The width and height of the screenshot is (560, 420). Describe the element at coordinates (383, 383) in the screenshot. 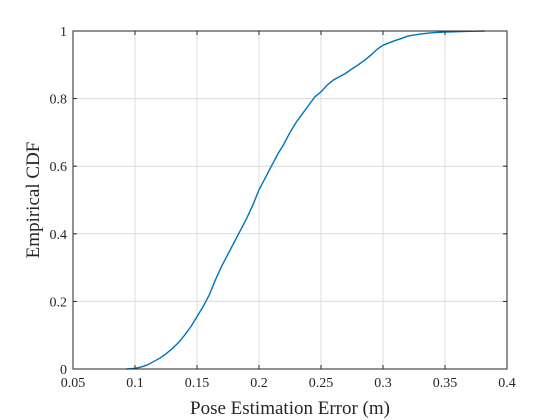

I see `x-tick-label: 0.3` at that location.